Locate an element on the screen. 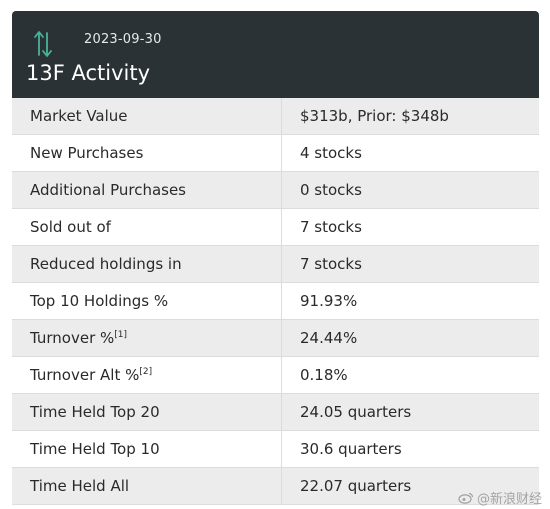 This screenshot has height=509, width=550. row-value: $313b, Prior: $348b is located at coordinates (410, 116).